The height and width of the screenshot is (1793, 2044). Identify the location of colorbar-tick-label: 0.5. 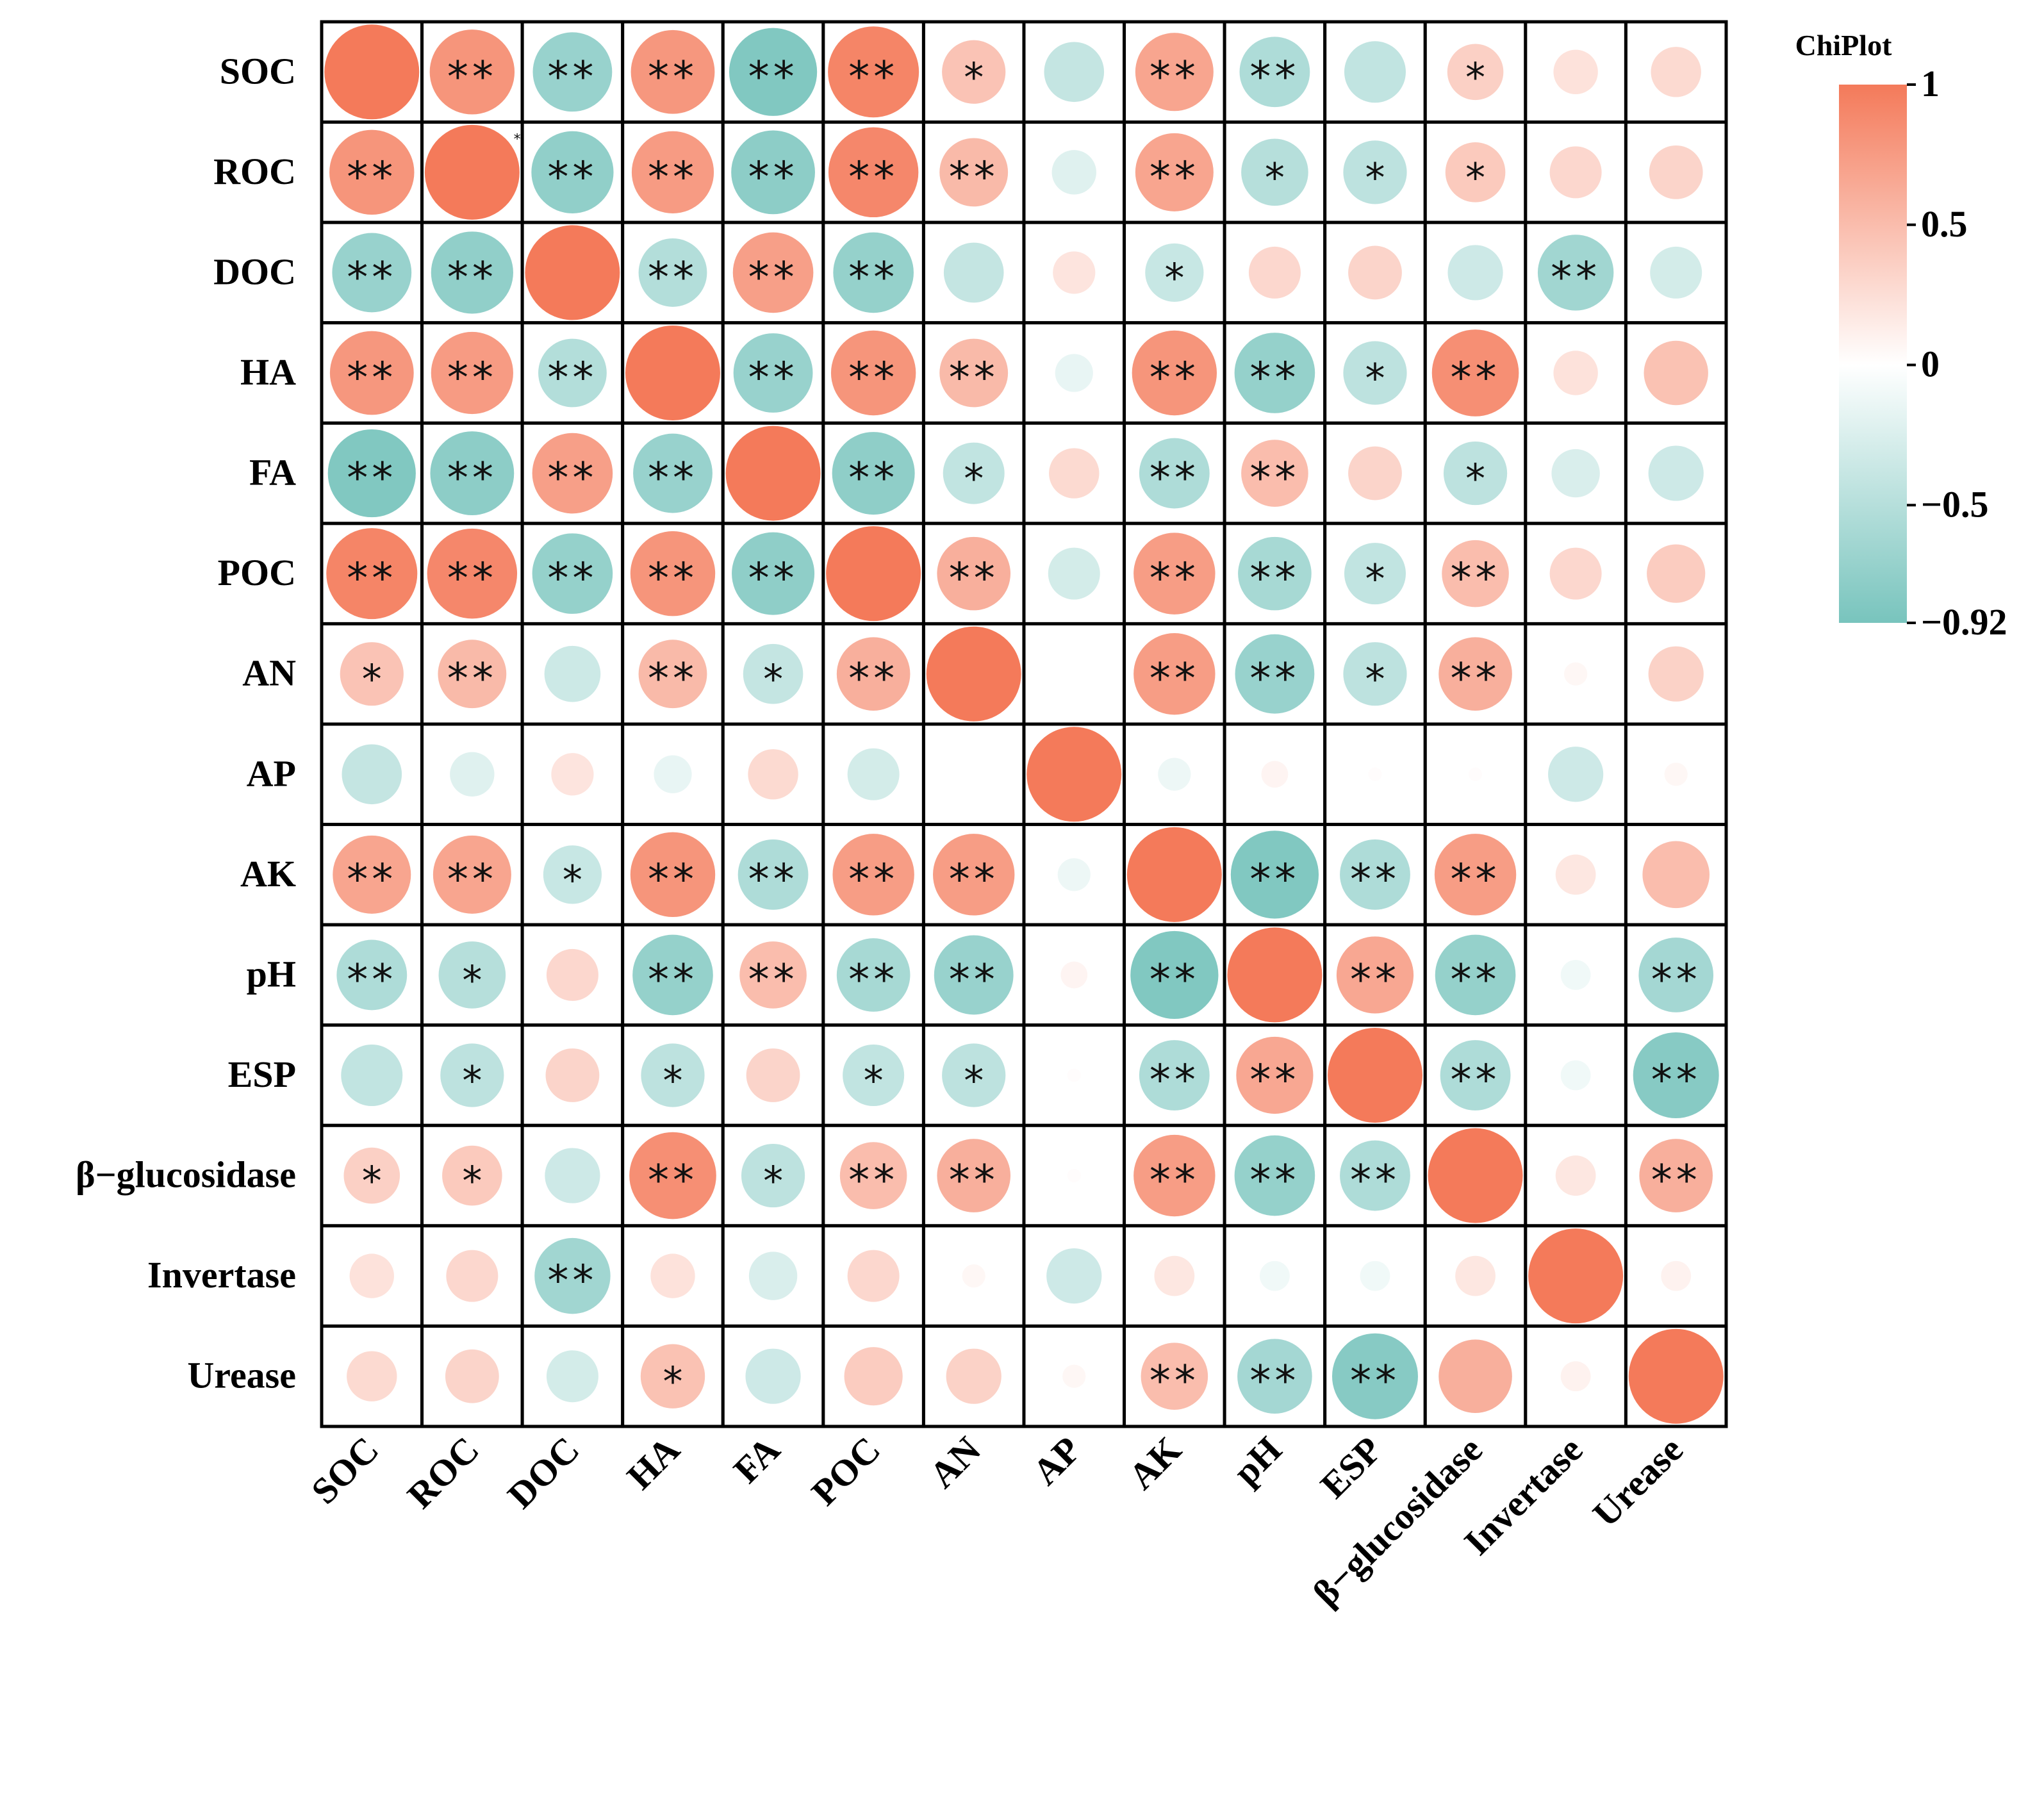
(1944, 224).